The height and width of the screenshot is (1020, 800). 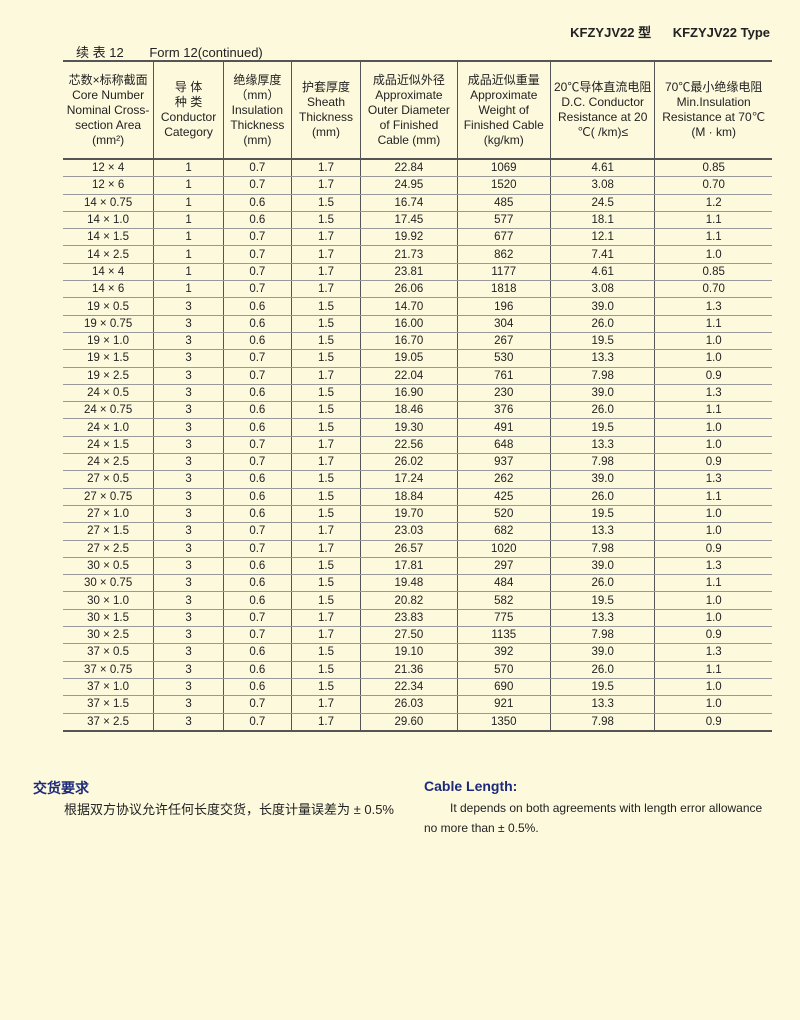 I want to click on table-row: 37 × 0.5 3 0.6 1.5 19.10 392 39.0 1.3, so click(x=417, y=652).